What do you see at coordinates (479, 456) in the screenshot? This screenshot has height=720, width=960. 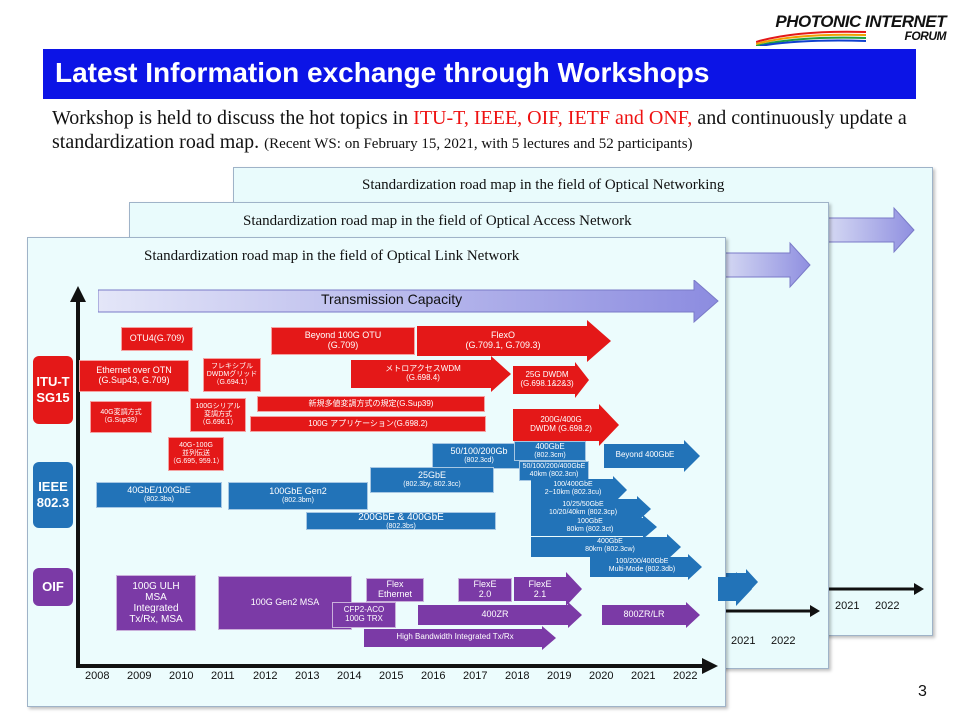 I see `item-50-100-200gb: 50/100/200Gb (802.3cd)` at bounding box center [479, 456].